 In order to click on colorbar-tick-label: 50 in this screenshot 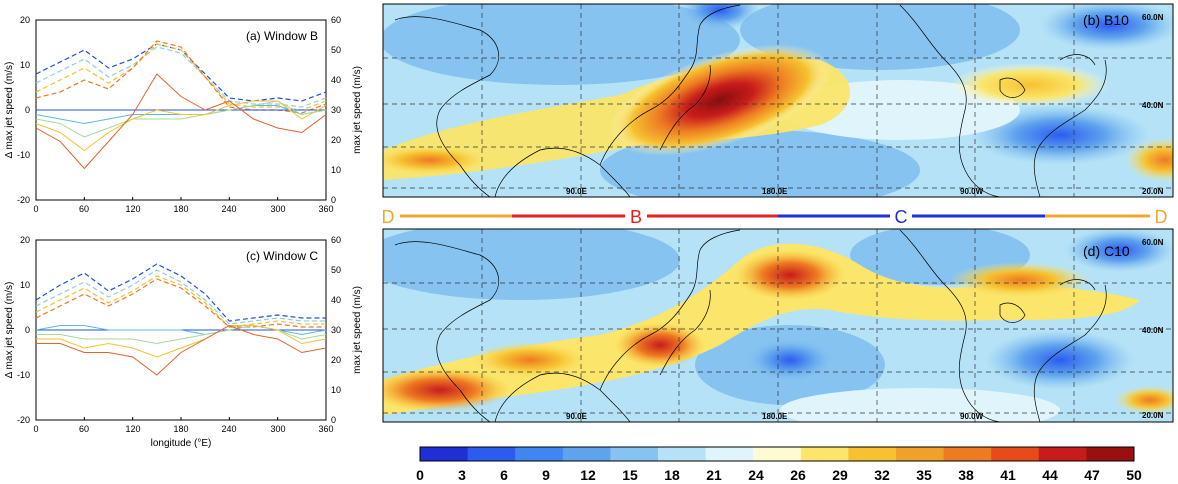, I will do `click(1134, 475)`.